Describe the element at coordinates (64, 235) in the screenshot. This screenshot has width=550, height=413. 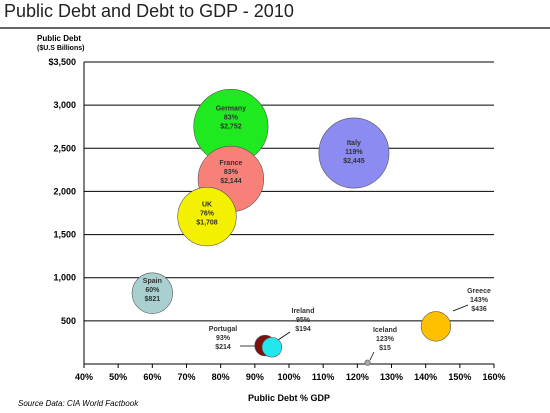
I see `y-tick-label: 1,500` at that location.